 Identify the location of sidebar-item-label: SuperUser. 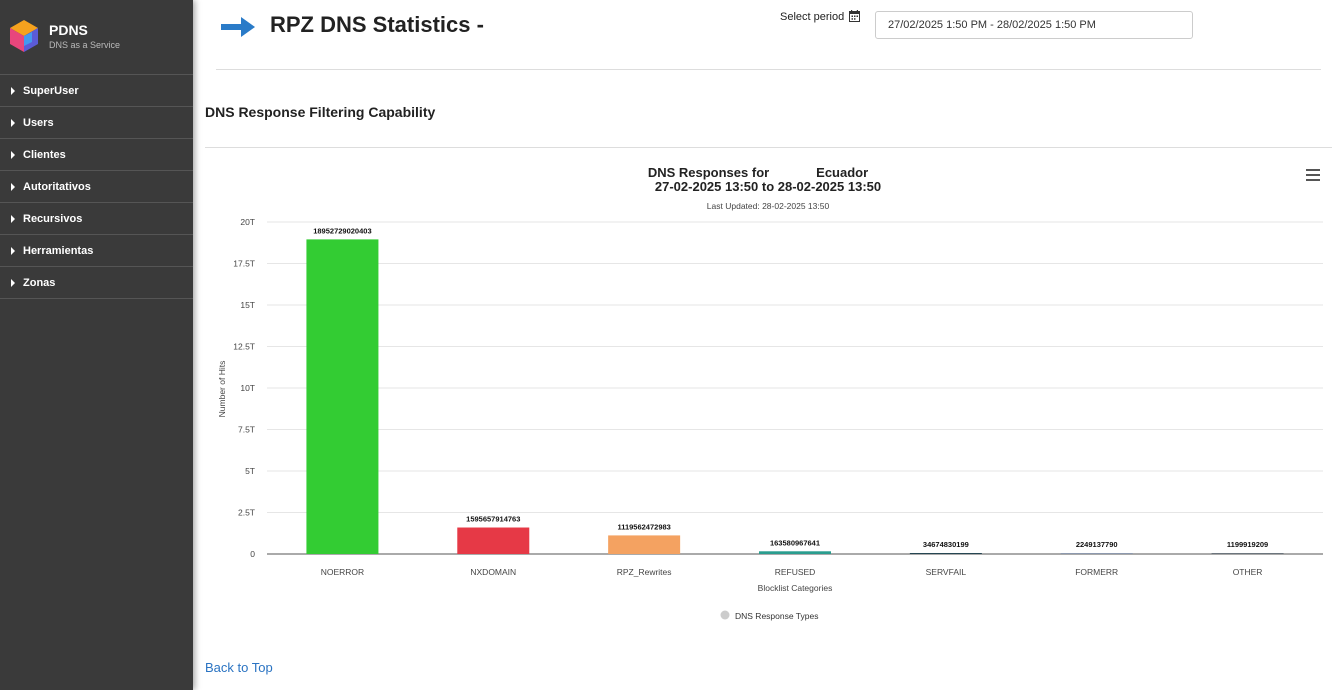
(51, 90).